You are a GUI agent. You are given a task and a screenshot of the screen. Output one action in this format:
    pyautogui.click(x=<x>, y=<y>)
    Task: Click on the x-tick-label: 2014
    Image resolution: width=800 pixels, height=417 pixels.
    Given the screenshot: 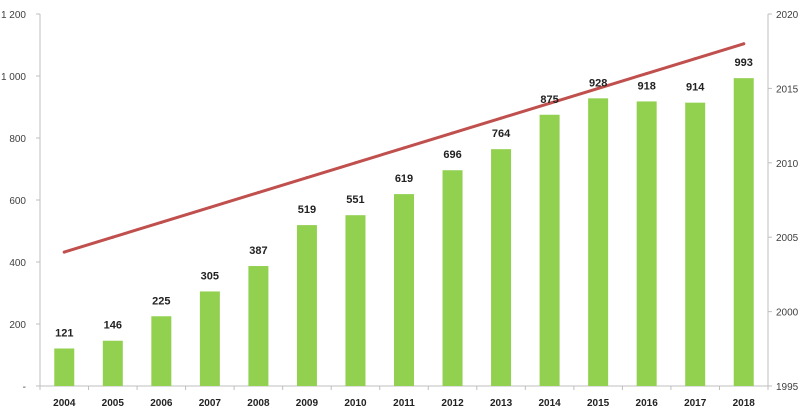 What is the action you would take?
    pyautogui.click(x=549, y=403)
    